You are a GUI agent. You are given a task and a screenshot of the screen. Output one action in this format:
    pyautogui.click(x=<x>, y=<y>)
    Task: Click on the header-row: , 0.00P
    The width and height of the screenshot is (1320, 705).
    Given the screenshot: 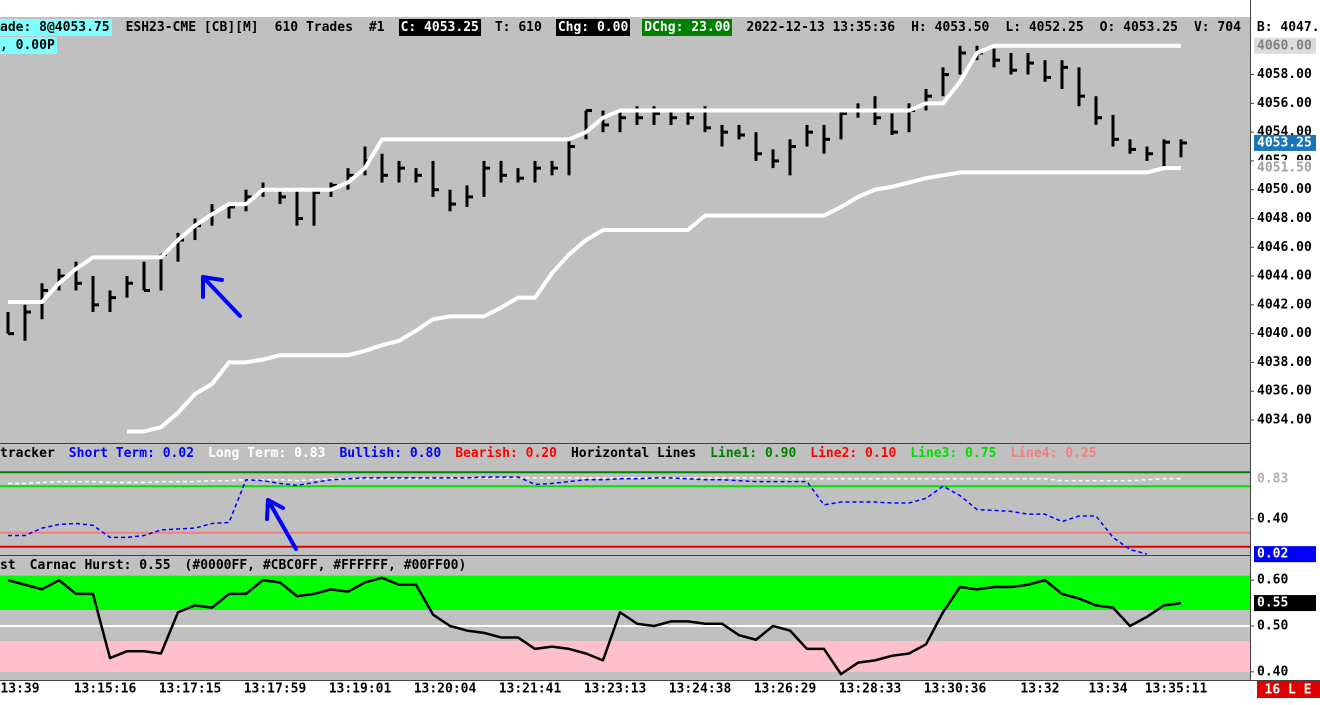 What is the action you would take?
    pyautogui.click(x=34, y=45)
    